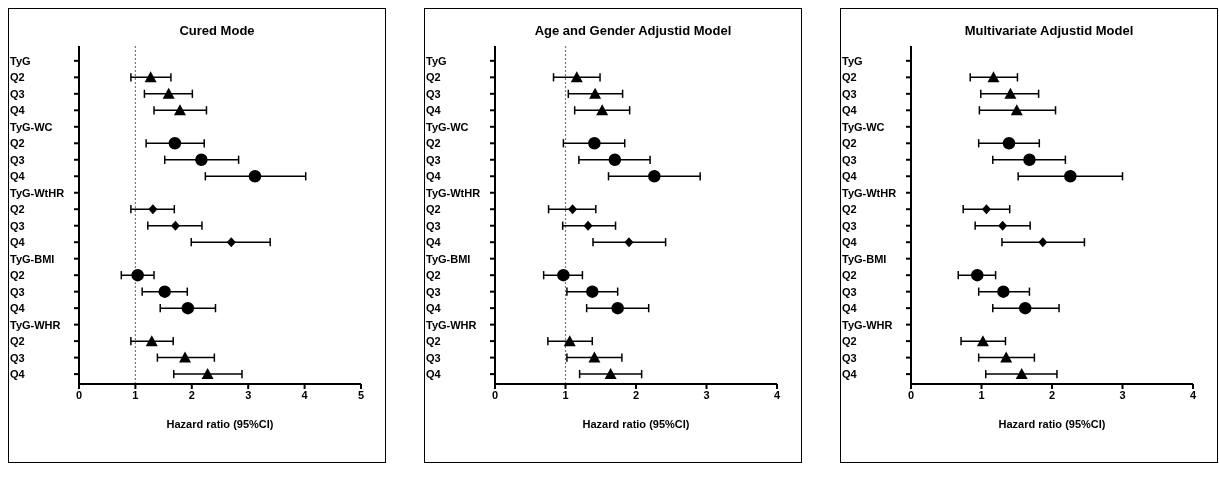 This screenshot has width=1219, height=479. I want to click on chart-title: Cured Mode, so click(217, 30).